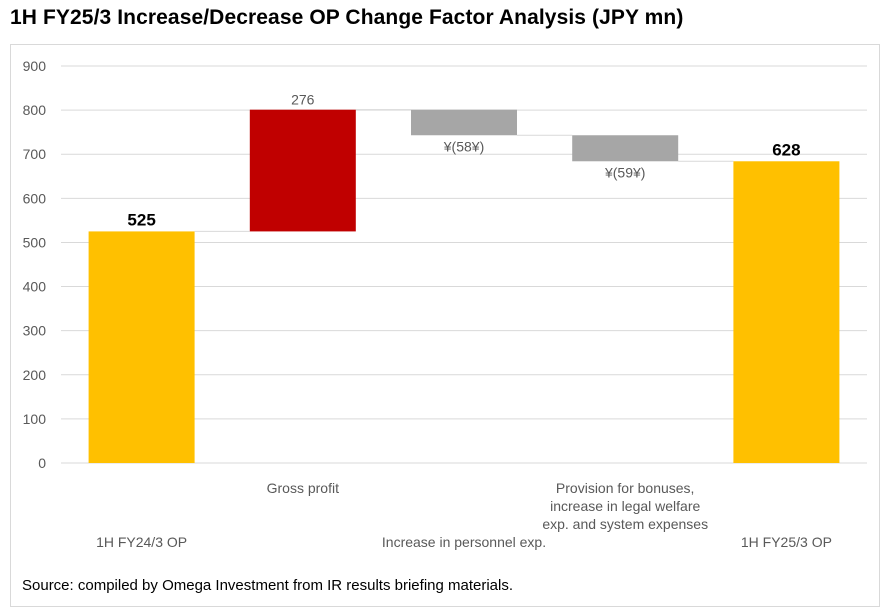 The width and height of the screenshot is (890, 611). What do you see at coordinates (35, 419) in the screenshot?
I see `y-tick-label: 100` at bounding box center [35, 419].